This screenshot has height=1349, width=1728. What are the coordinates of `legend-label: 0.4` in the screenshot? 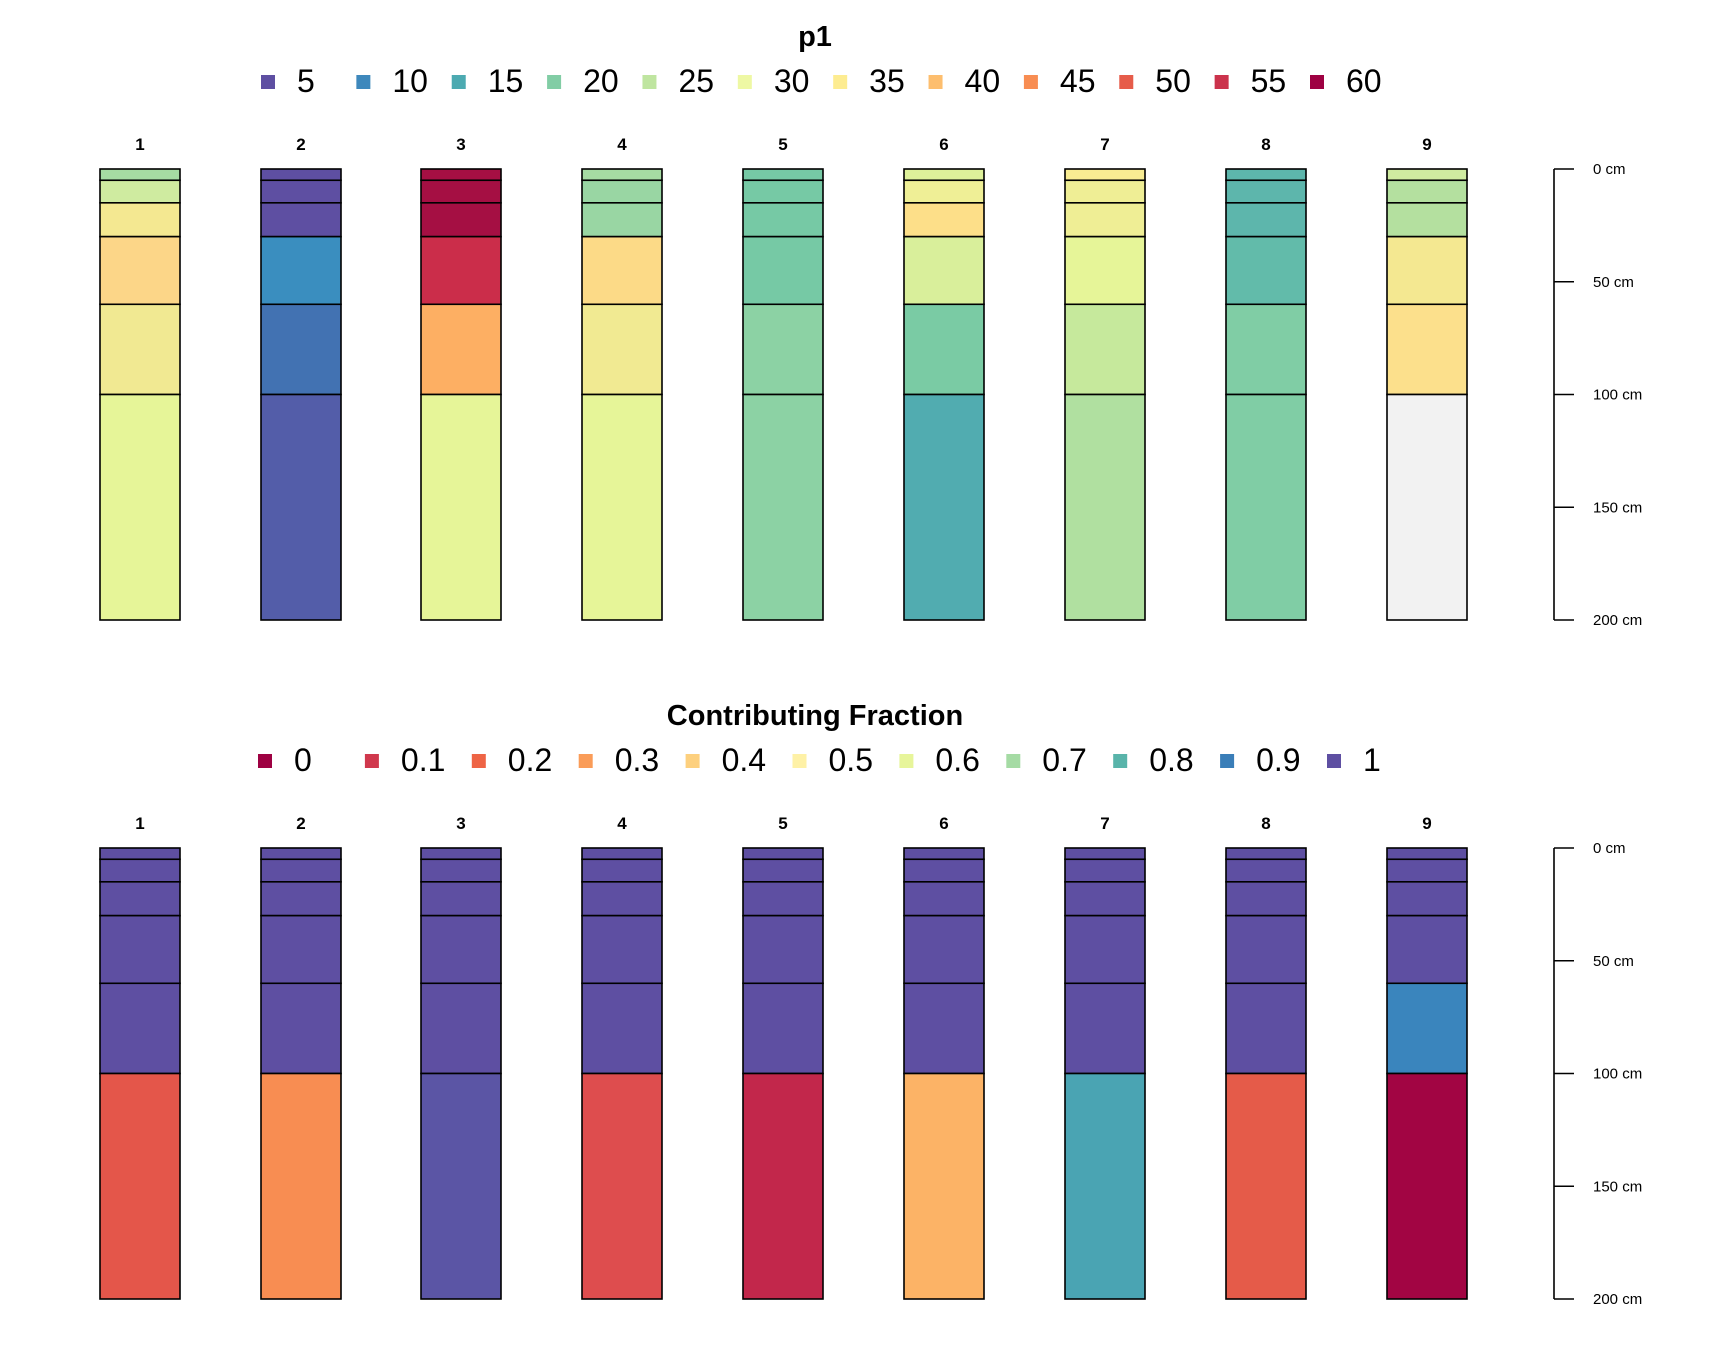 It's located at (744, 760).